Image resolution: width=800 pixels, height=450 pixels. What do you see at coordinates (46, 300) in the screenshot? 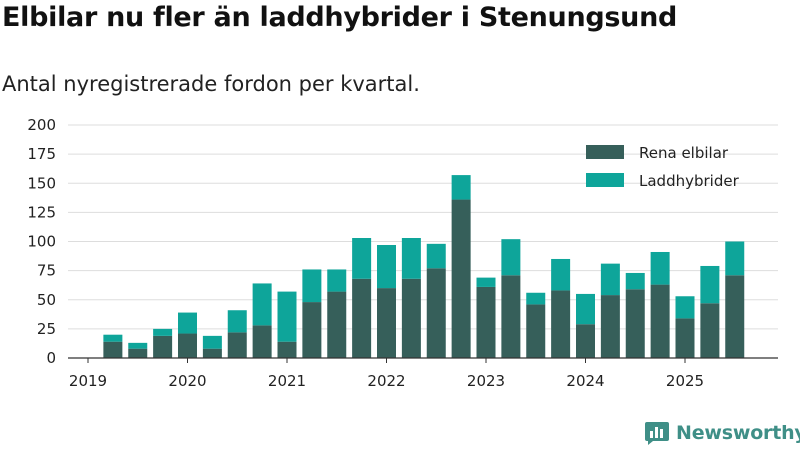
I see `y-tick-label: 50` at bounding box center [46, 300].